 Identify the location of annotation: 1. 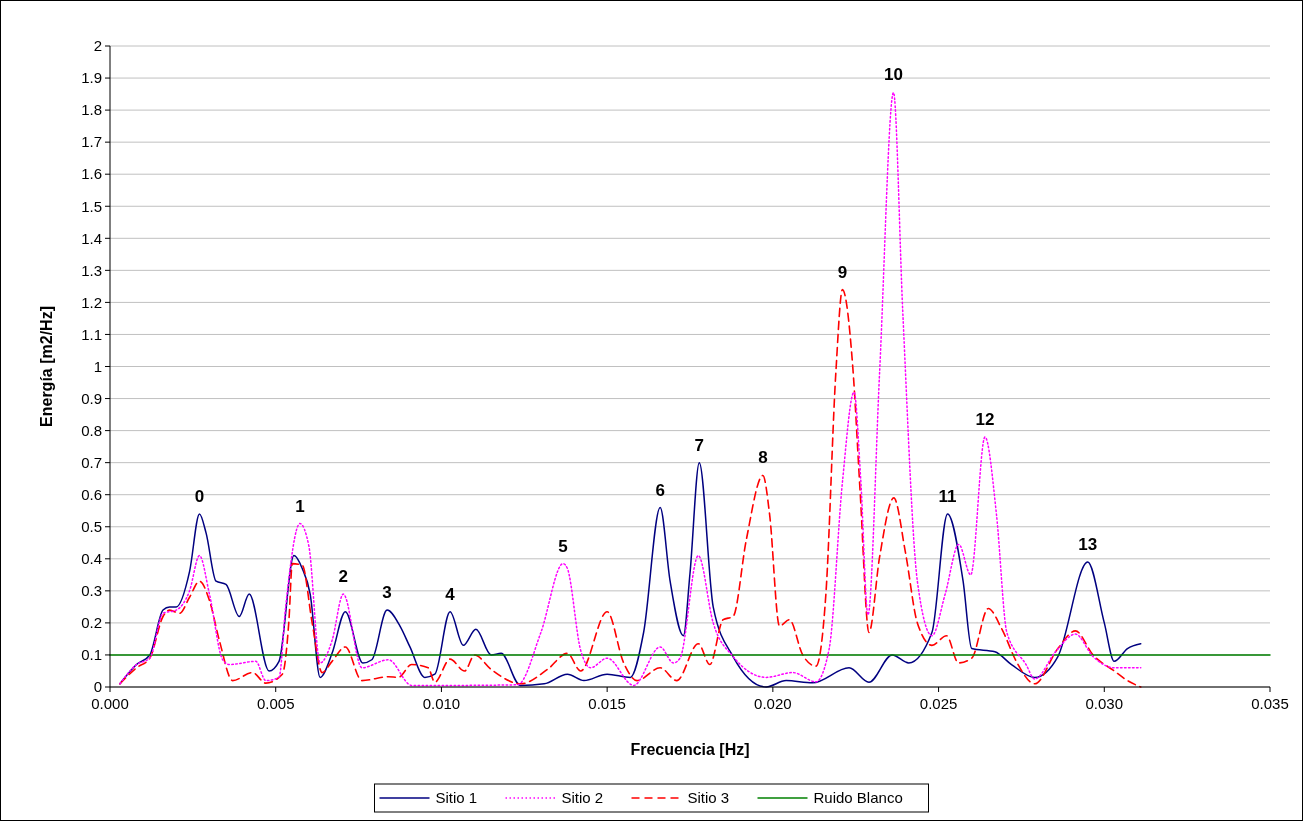
(300, 506).